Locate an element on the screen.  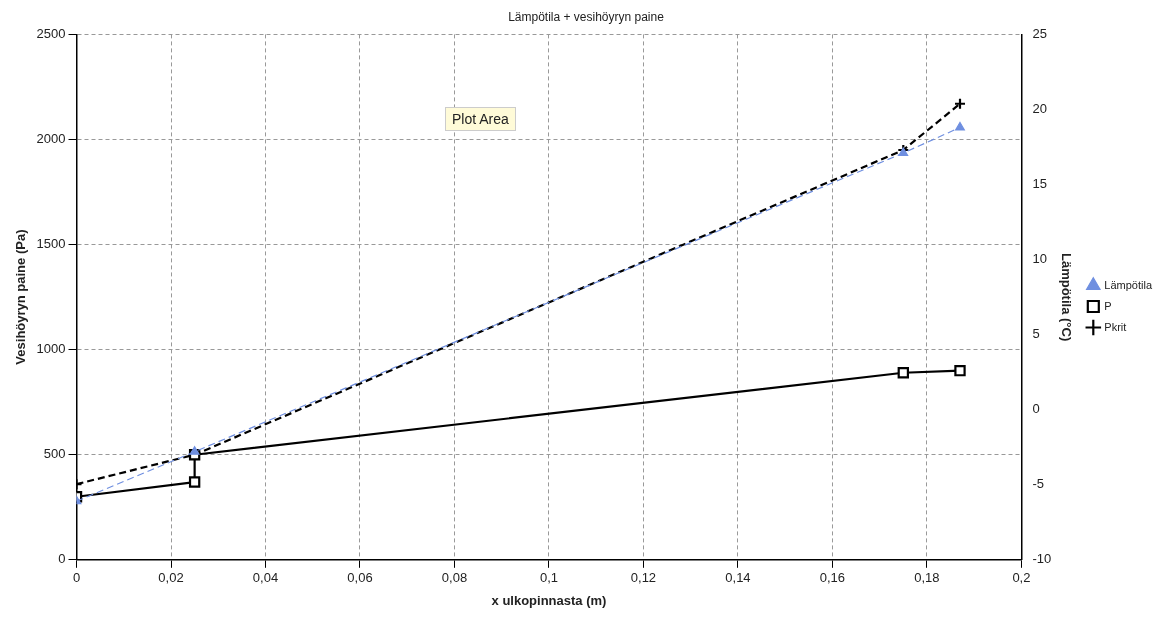
y2-tick-label: 25 is located at coordinates (1039, 33).